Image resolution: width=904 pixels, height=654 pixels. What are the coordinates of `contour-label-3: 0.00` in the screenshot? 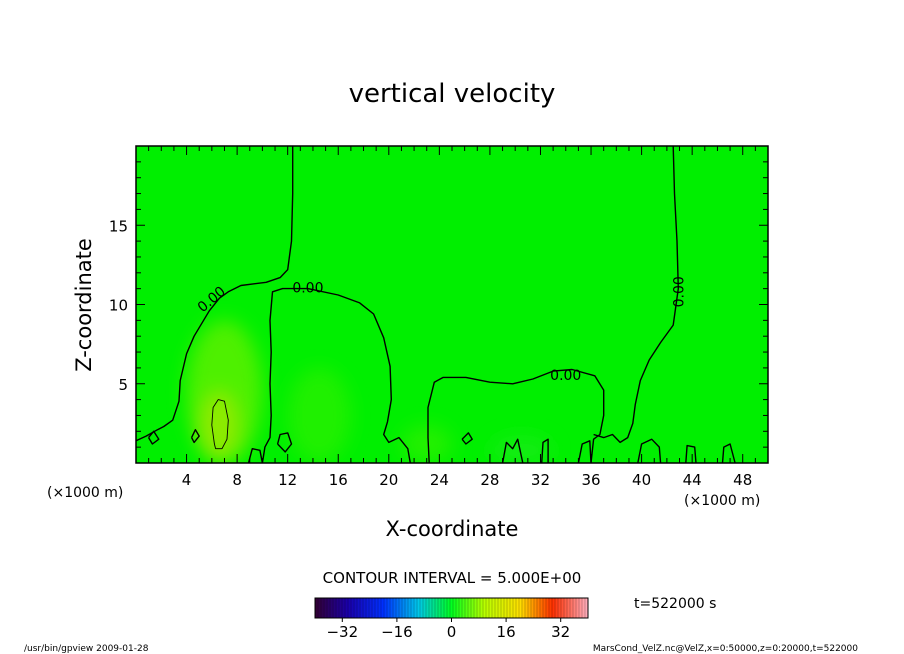 It's located at (680, 291).